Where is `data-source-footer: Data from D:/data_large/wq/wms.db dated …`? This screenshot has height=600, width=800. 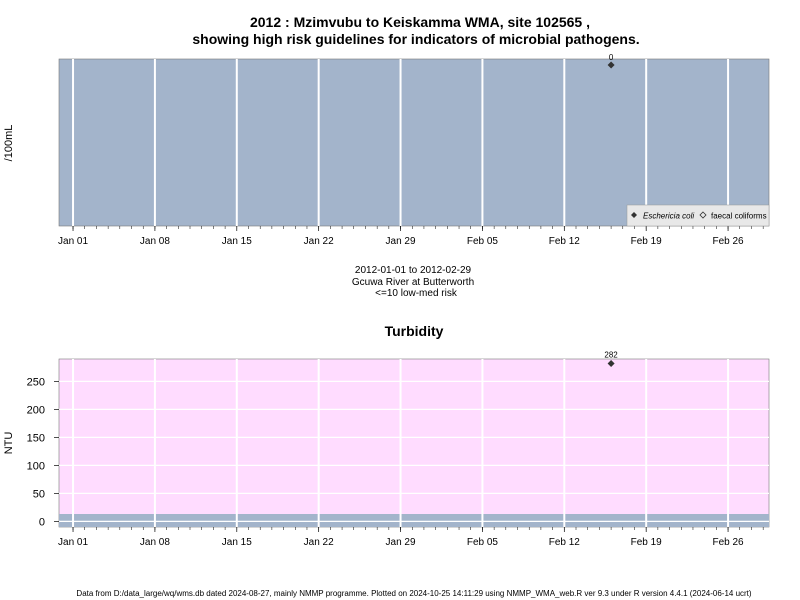 data-source-footer: Data from D:/data_large/wq/wms.db dated … is located at coordinates (413, 593).